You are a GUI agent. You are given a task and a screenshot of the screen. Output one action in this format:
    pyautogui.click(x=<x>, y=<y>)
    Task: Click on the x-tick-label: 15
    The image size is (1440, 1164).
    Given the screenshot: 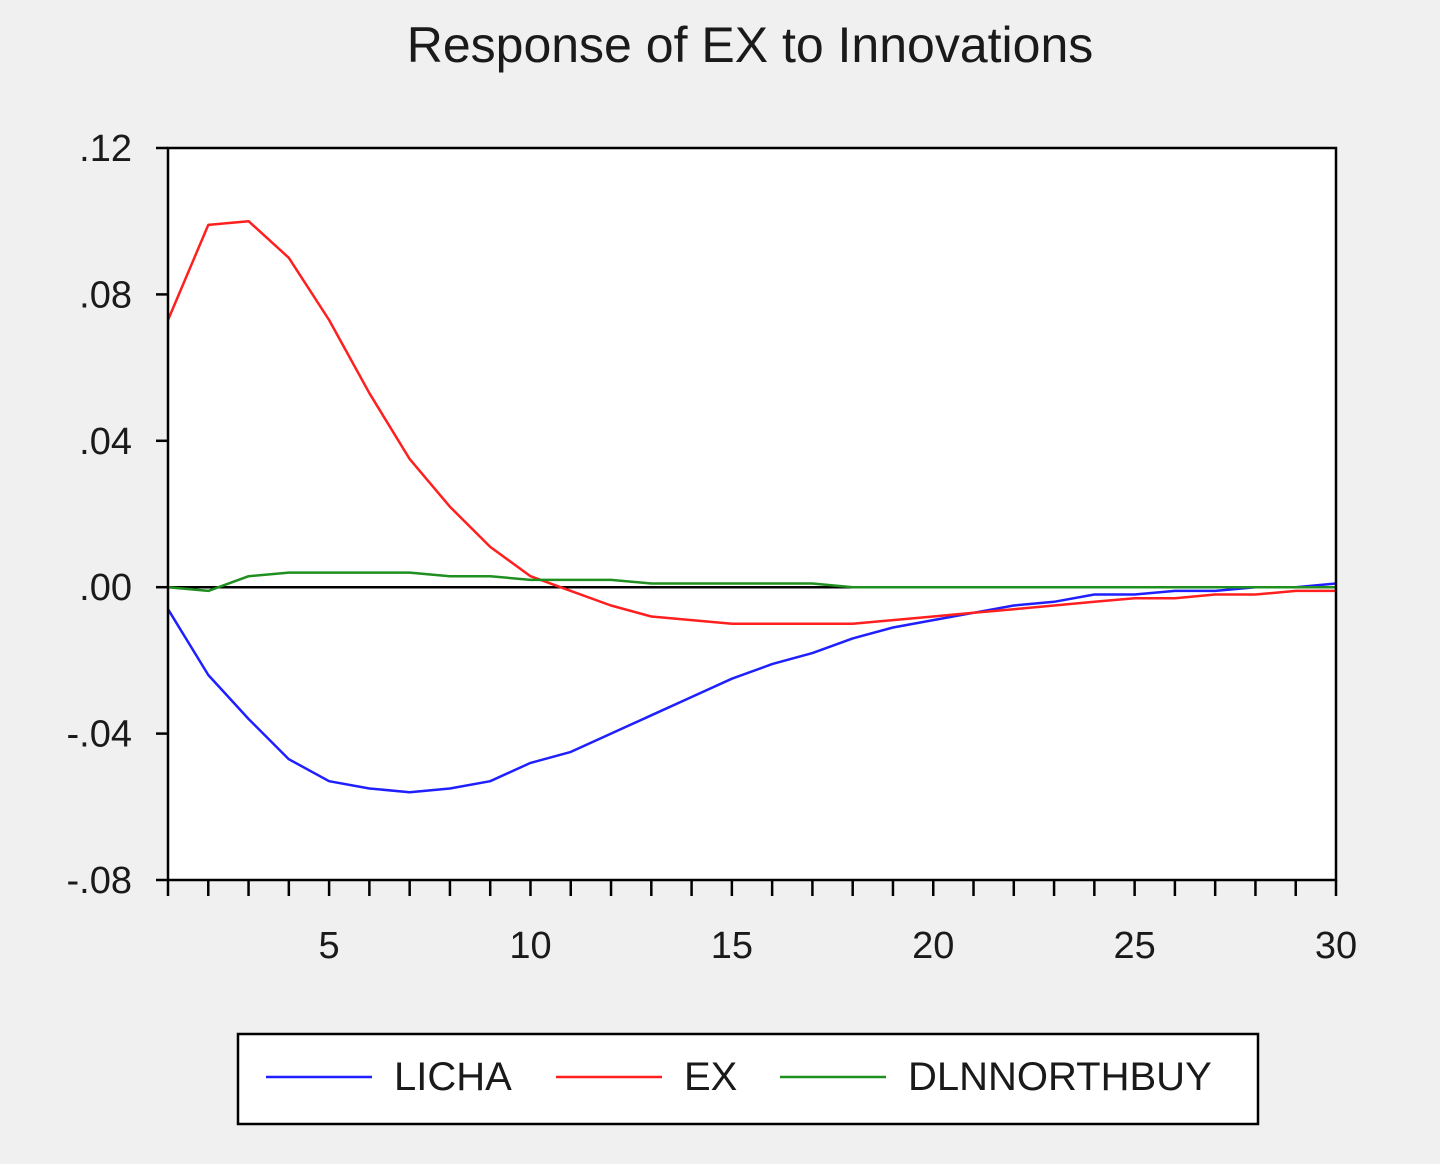 What is the action you would take?
    pyautogui.click(x=732, y=946)
    